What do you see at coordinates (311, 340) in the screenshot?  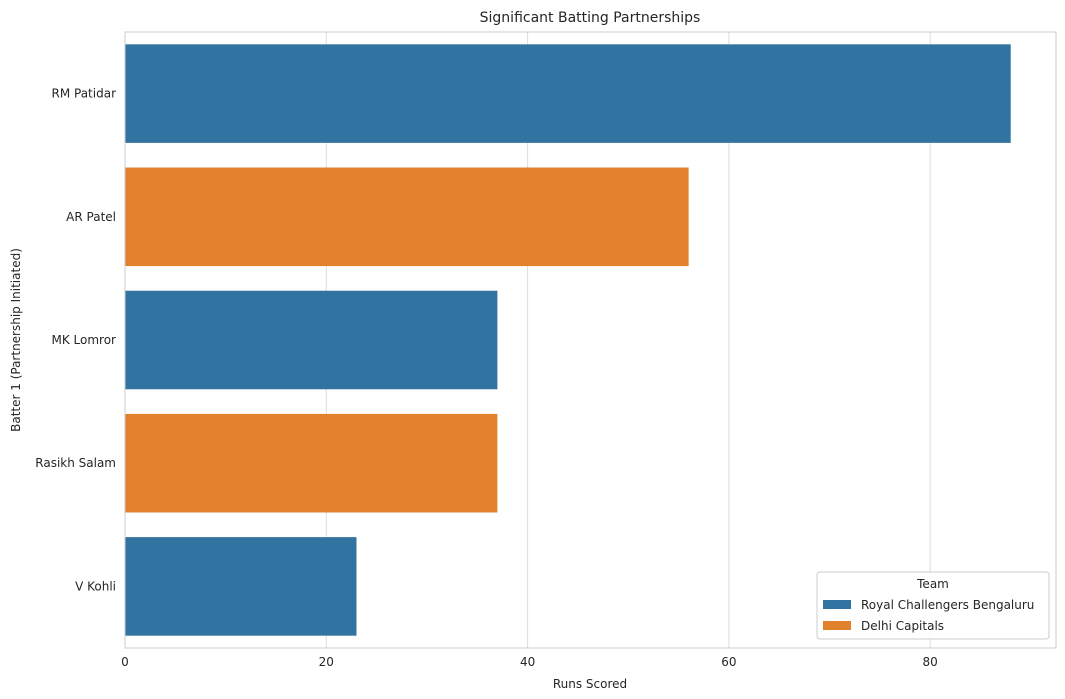 I see `bar-mk-lomror` at bounding box center [311, 340].